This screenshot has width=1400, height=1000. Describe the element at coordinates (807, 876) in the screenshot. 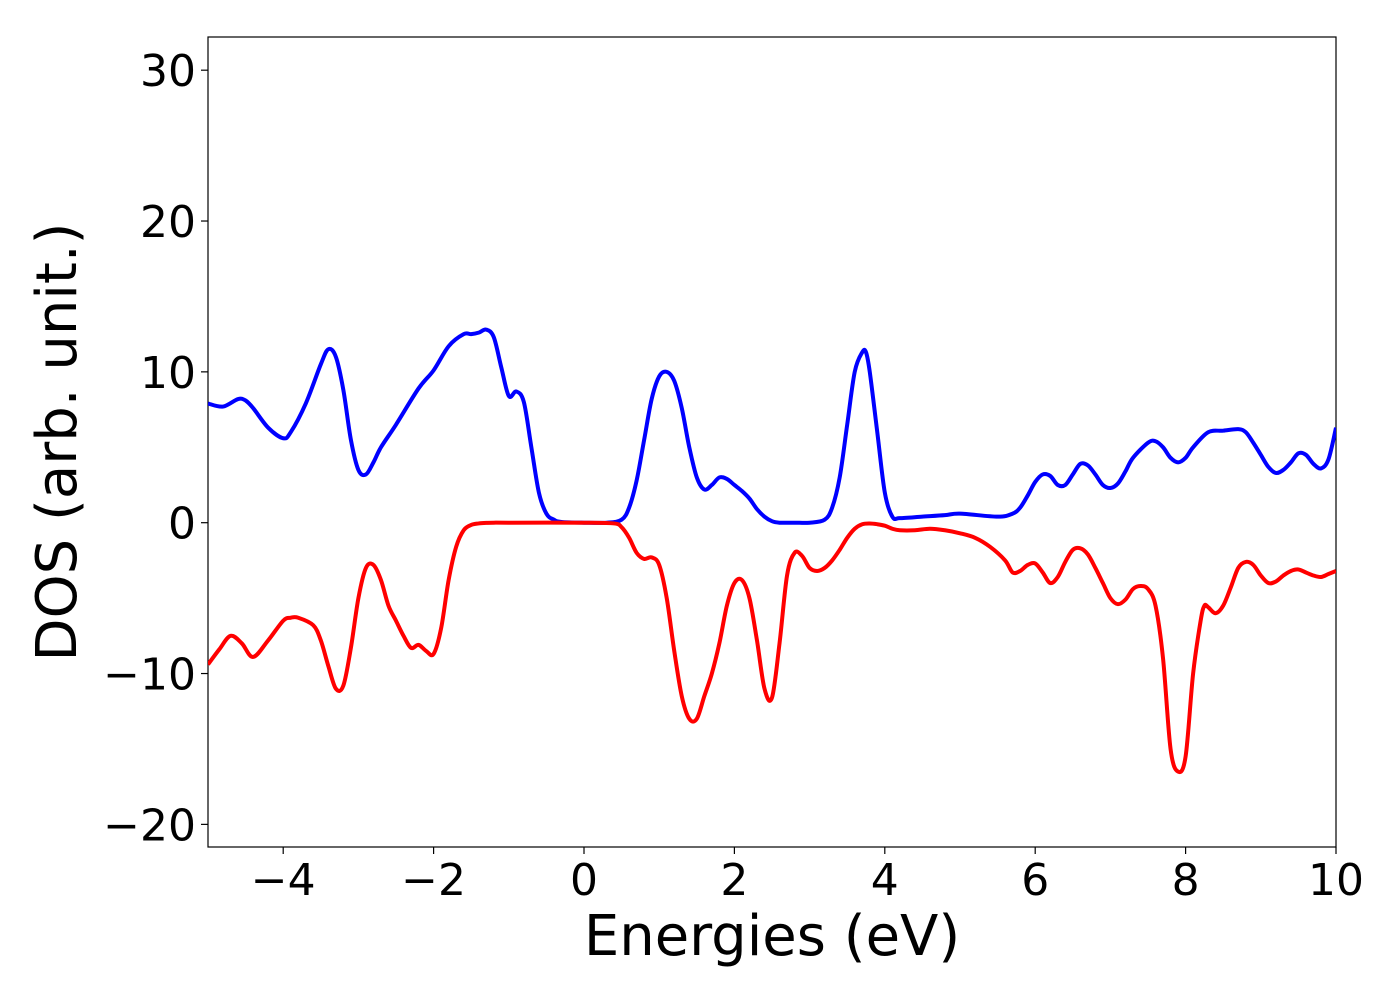

I see `x-axis-ticks: −4 −2 0 2 4 6 8 10` at that location.